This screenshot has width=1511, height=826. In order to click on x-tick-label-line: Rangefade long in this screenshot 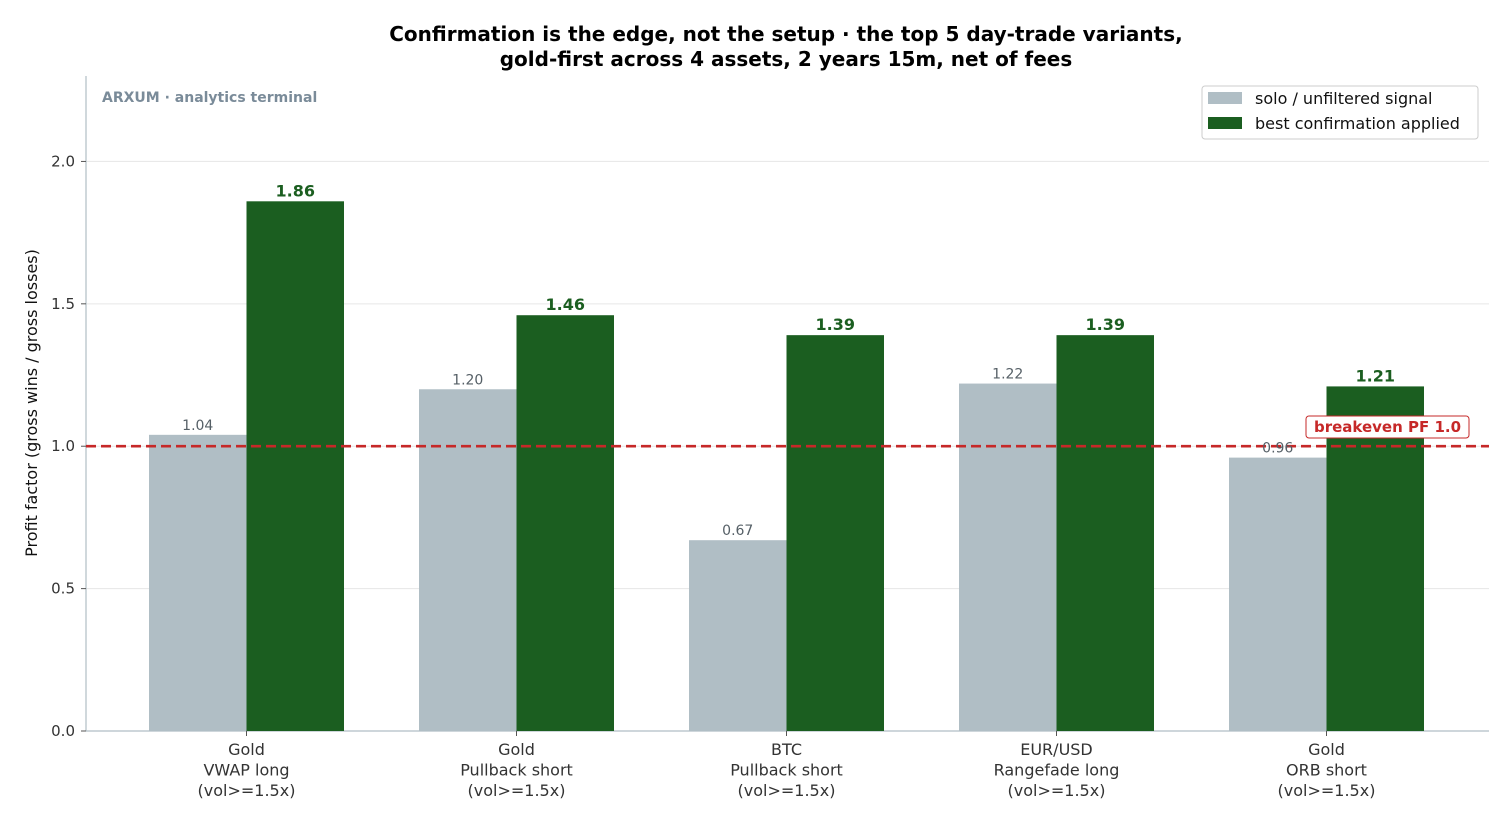, I will do `click(1057, 770)`.